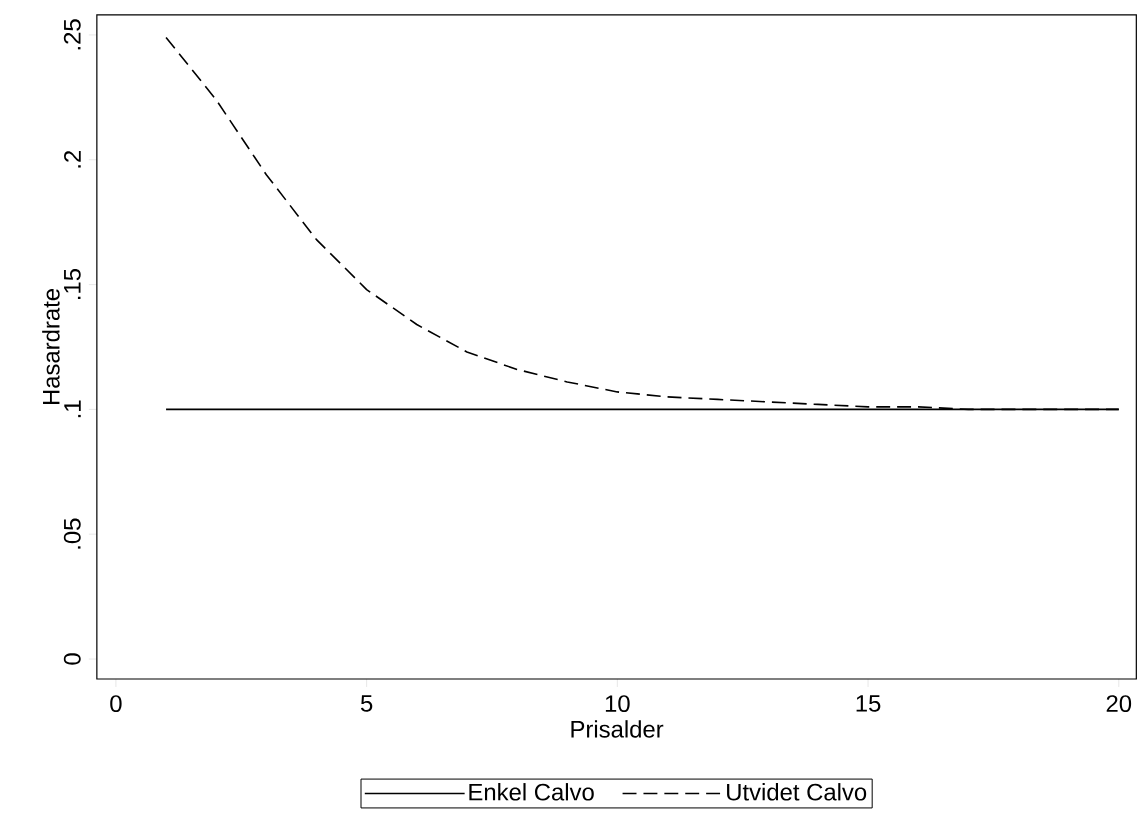 The width and height of the screenshot is (1140, 833). I want to click on x-tick-label: 5, so click(366, 703).